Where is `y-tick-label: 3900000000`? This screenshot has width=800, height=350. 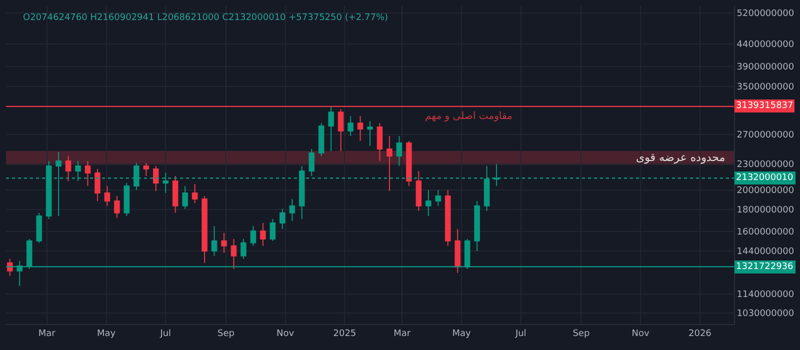 y-tick-label: 3900000000 is located at coordinates (765, 67).